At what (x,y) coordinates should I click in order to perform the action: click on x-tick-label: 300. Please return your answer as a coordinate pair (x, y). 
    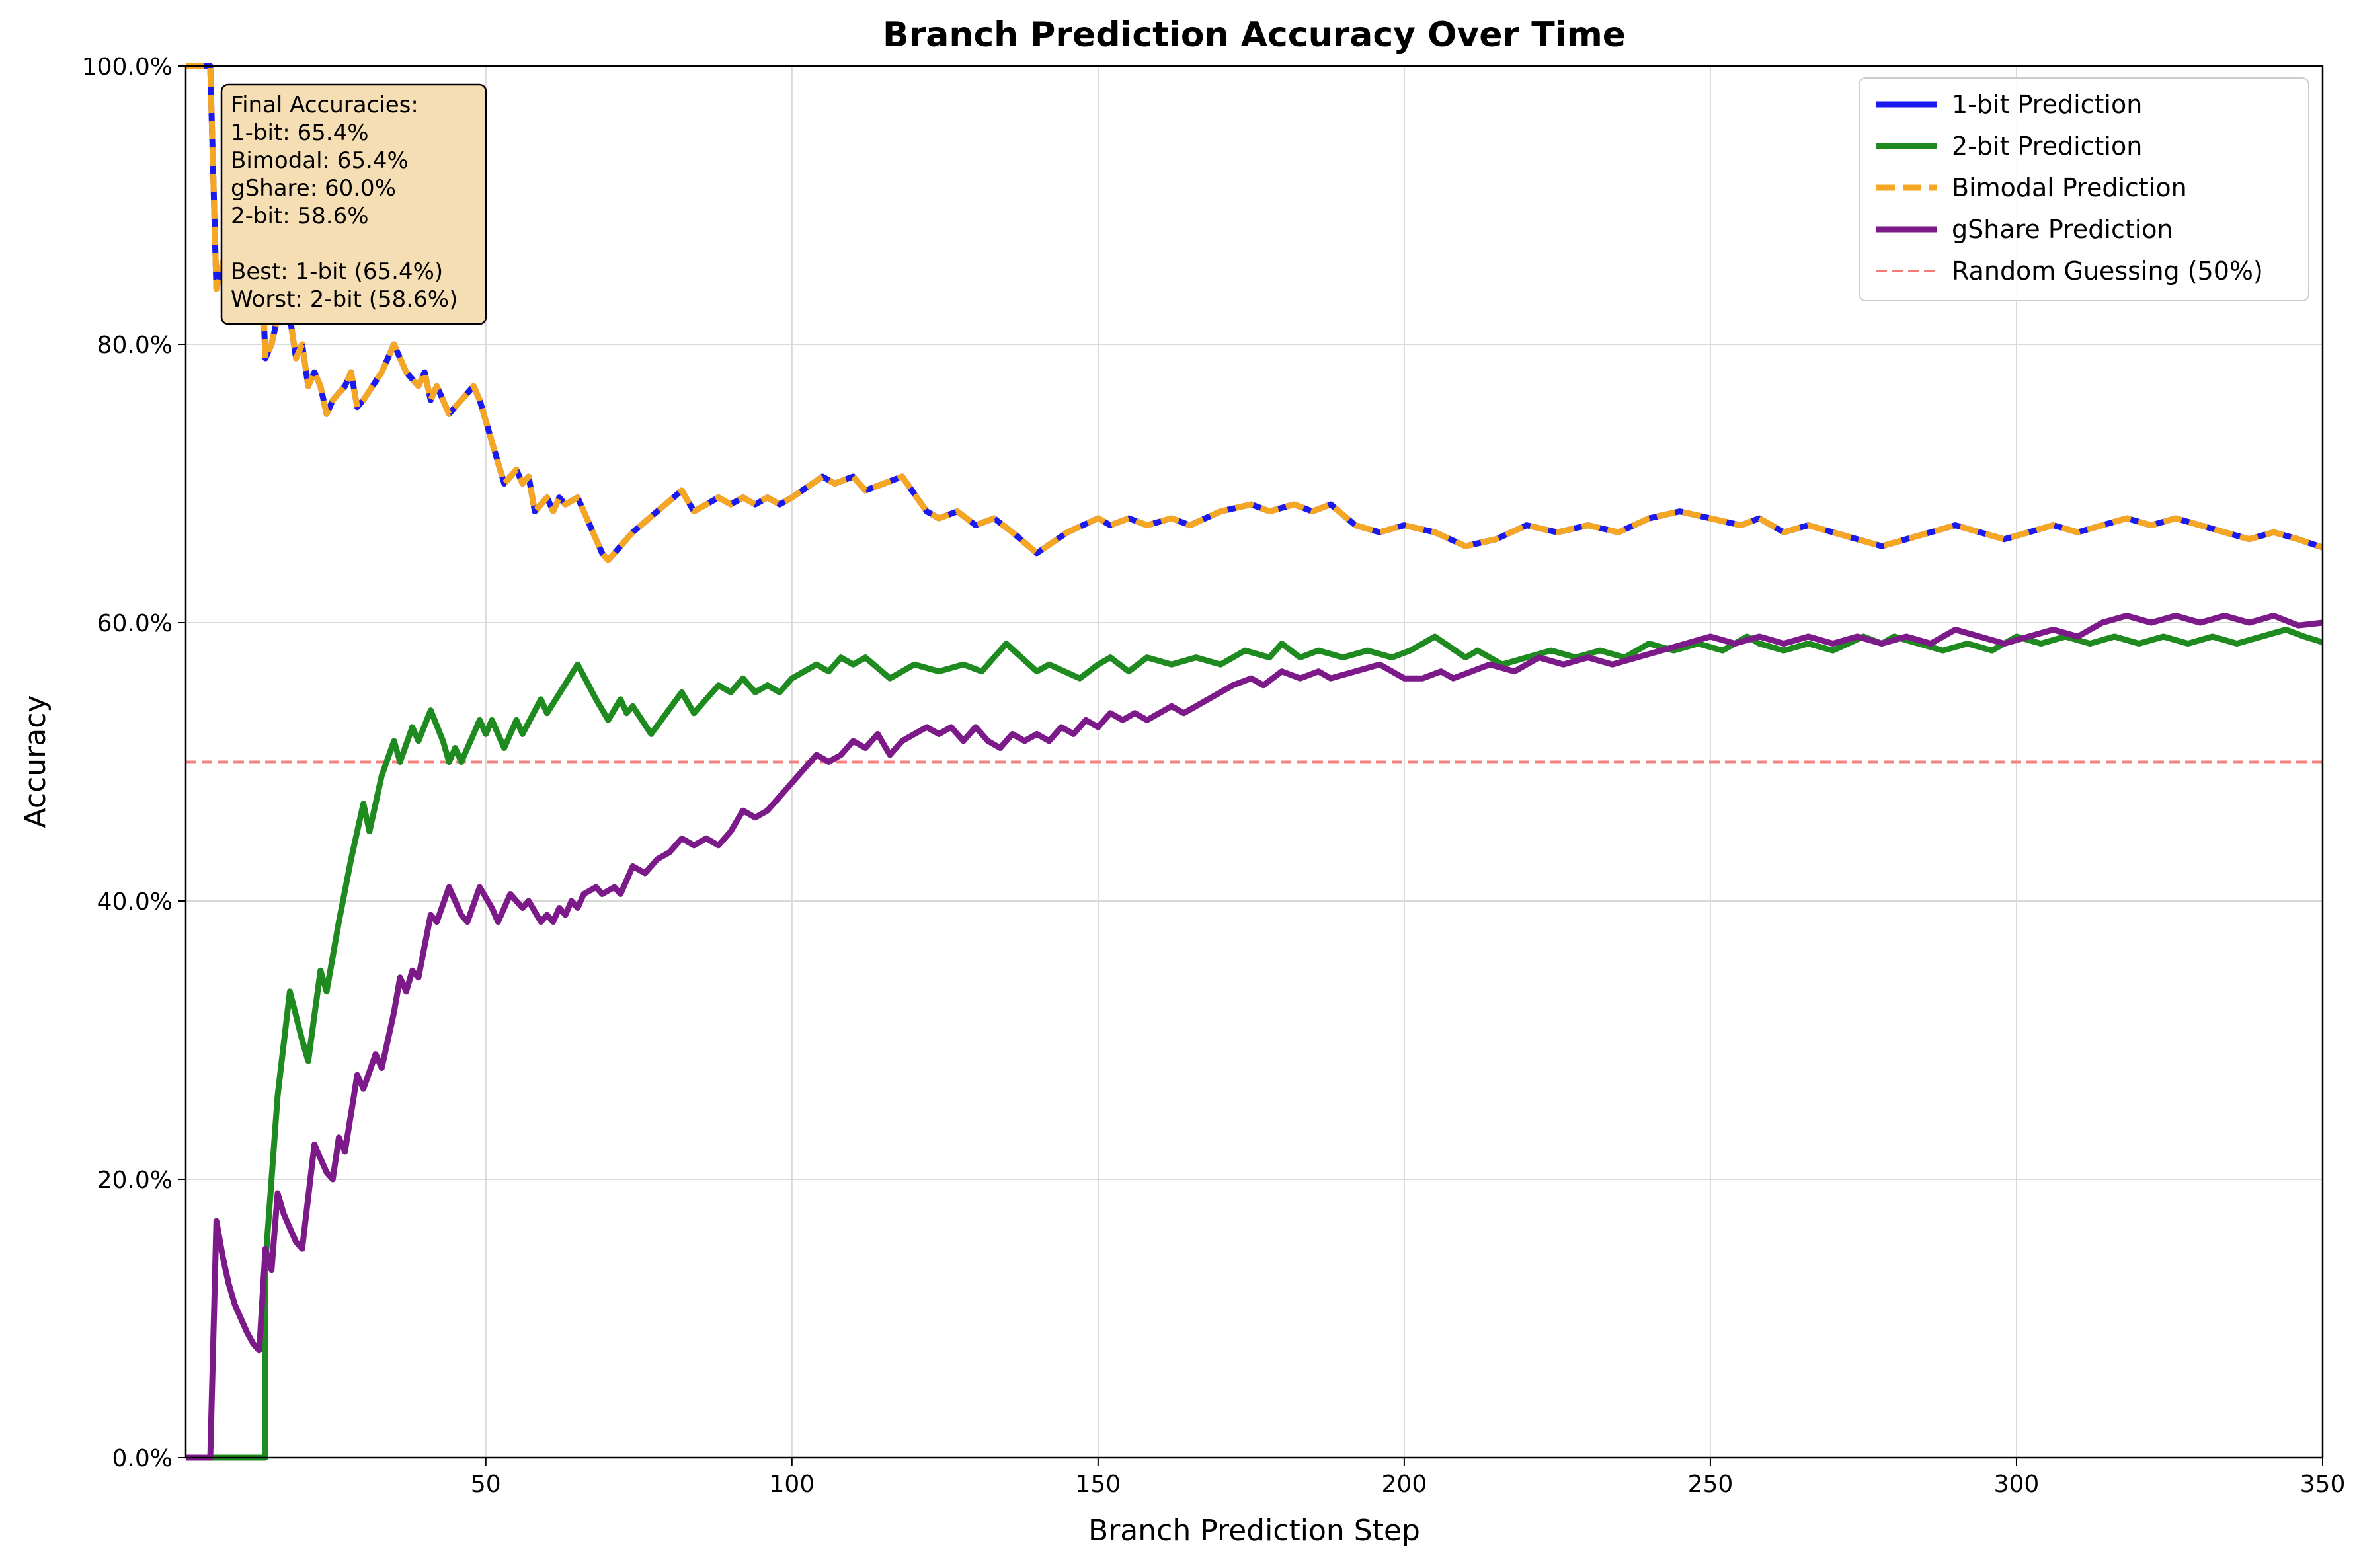
    Looking at the image, I should click on (2017, 1484).